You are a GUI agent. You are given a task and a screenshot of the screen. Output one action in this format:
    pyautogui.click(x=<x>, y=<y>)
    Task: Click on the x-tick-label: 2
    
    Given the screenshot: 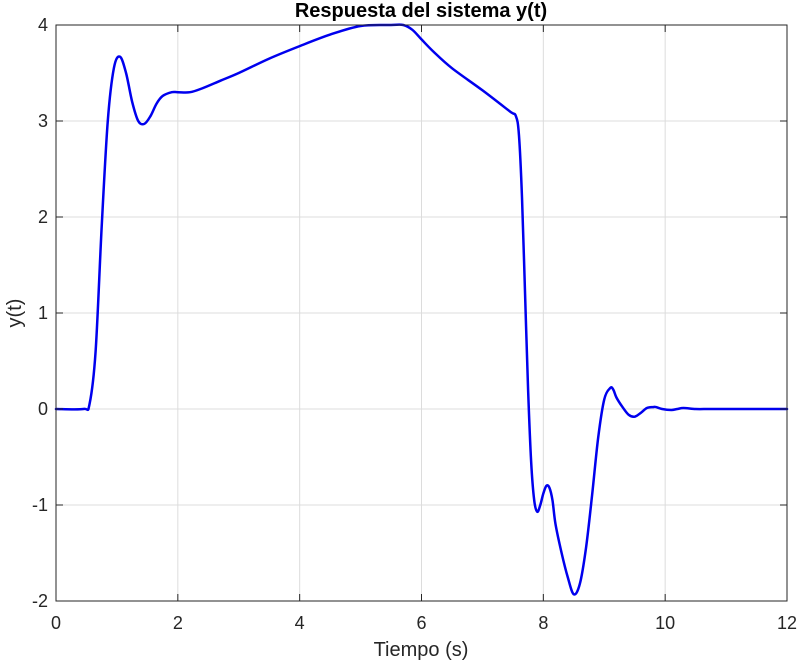 What is the action you would take?
    pyautogui.click(x=178, y=623)
    